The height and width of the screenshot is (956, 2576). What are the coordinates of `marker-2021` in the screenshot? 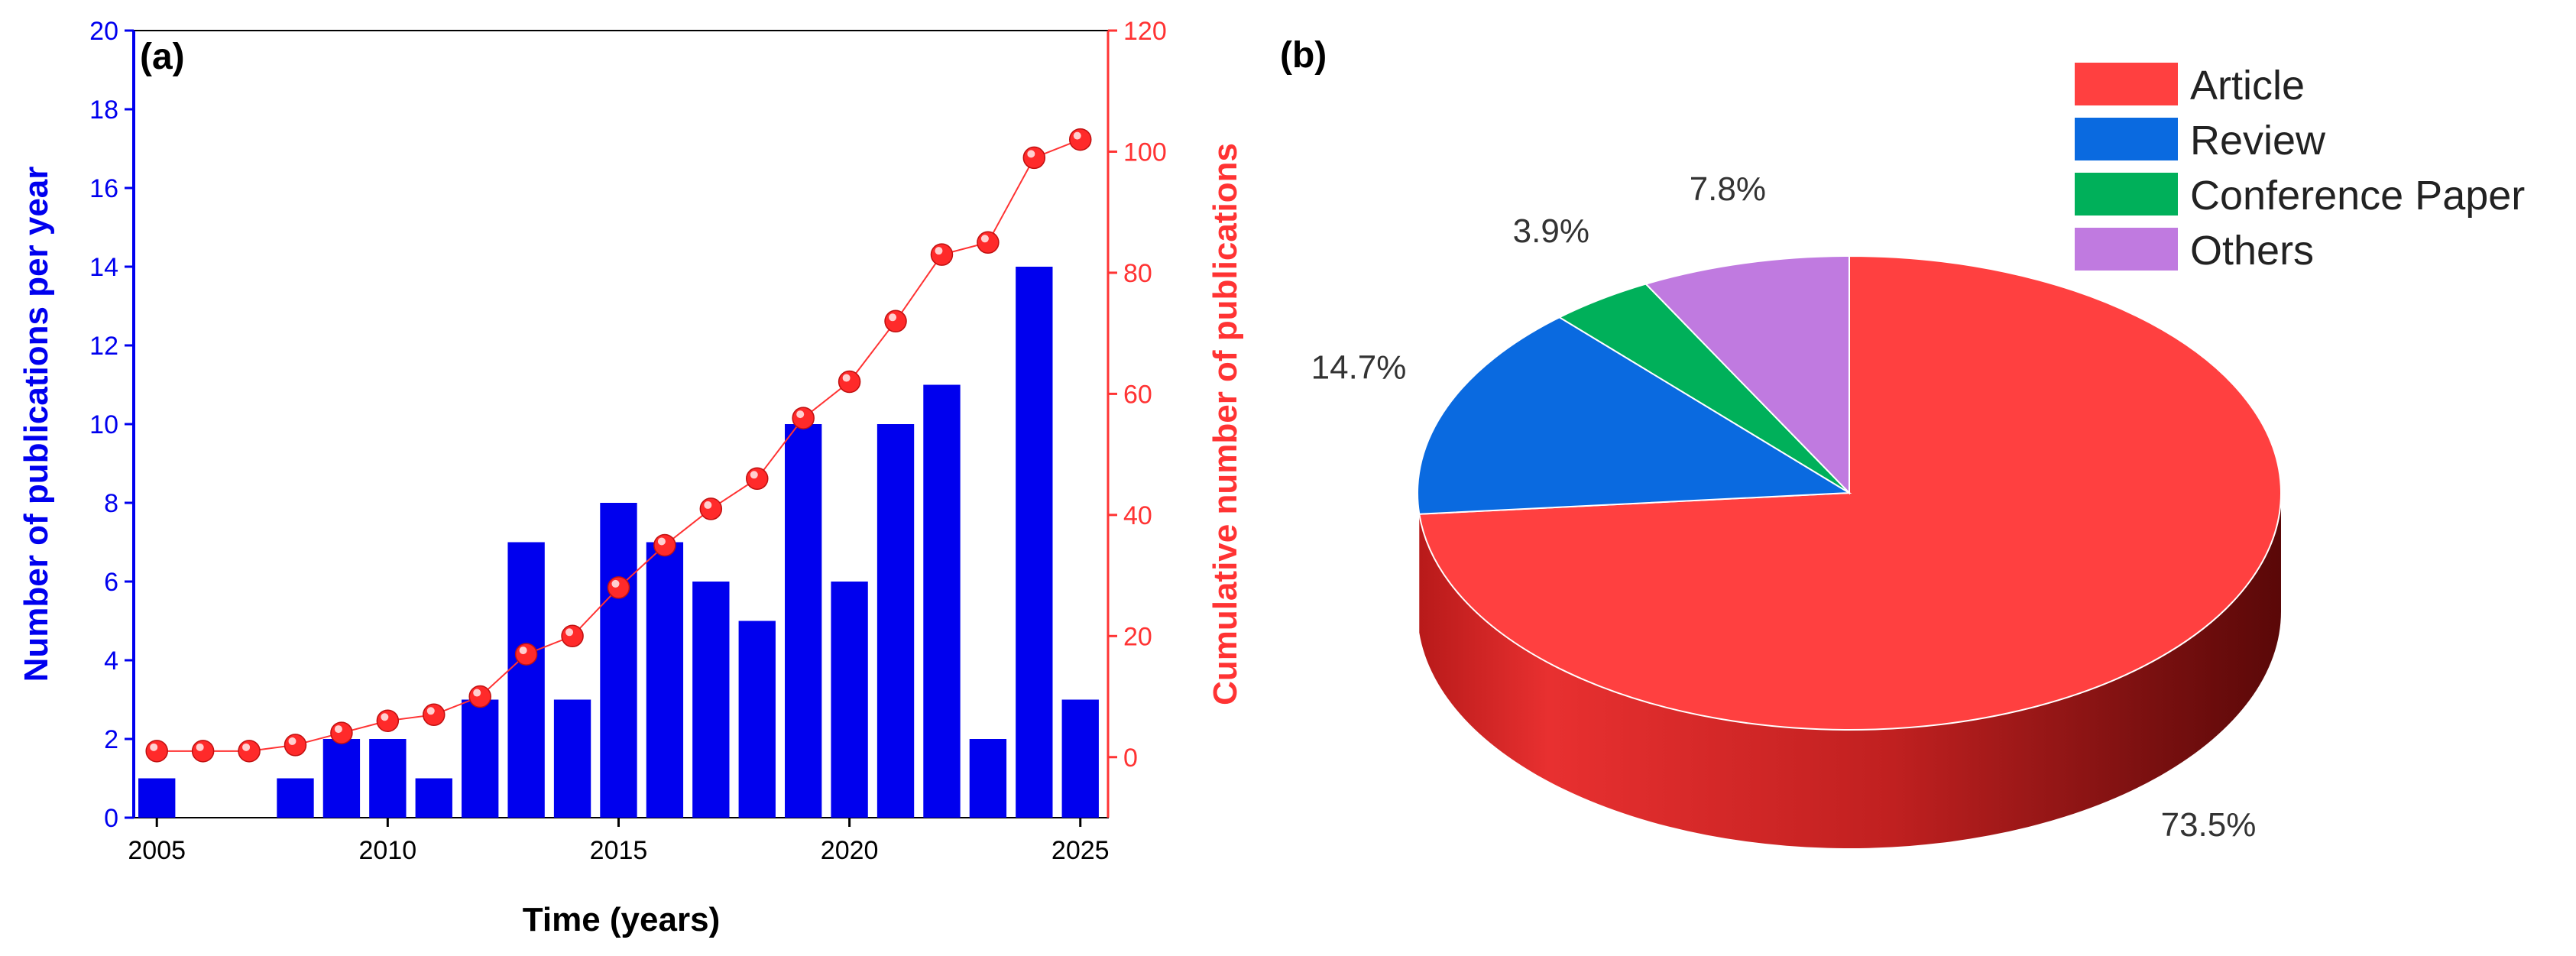 It's located at (895, 321).